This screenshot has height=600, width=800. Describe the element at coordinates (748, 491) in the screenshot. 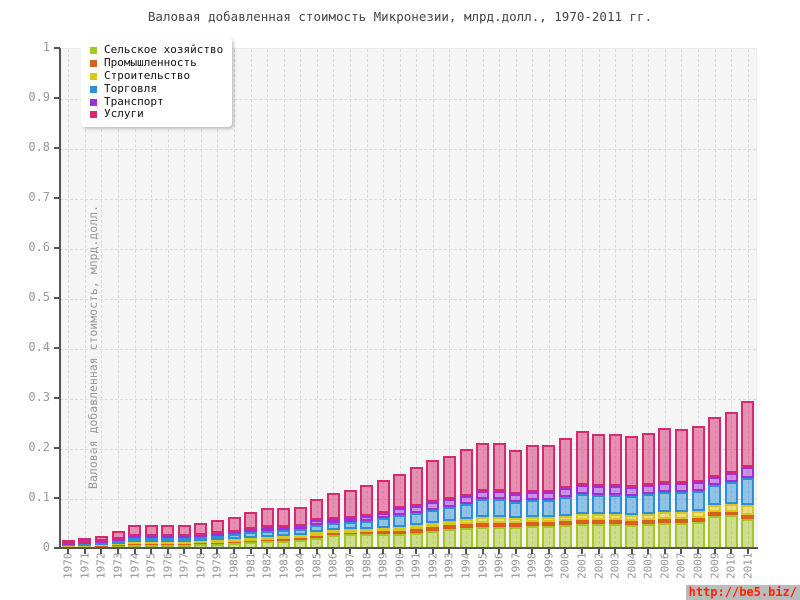

I see `bar-segment-trade-2011` at that location.